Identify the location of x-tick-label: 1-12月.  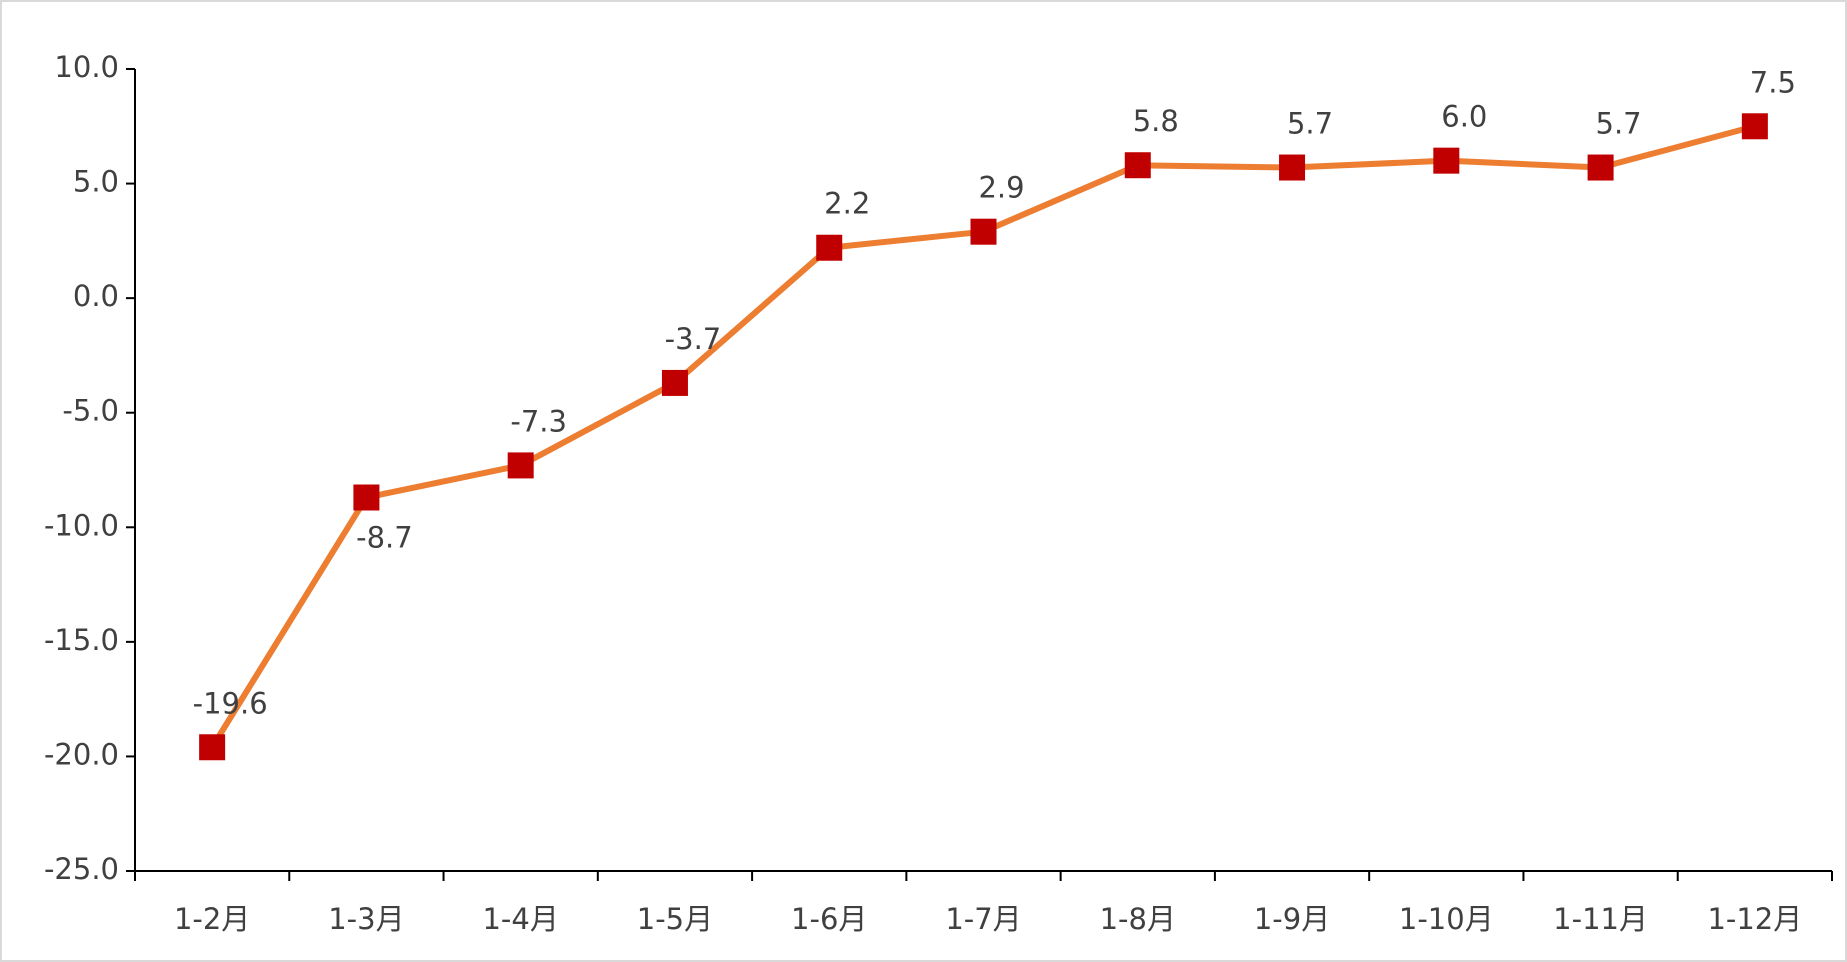
(1754, 919).